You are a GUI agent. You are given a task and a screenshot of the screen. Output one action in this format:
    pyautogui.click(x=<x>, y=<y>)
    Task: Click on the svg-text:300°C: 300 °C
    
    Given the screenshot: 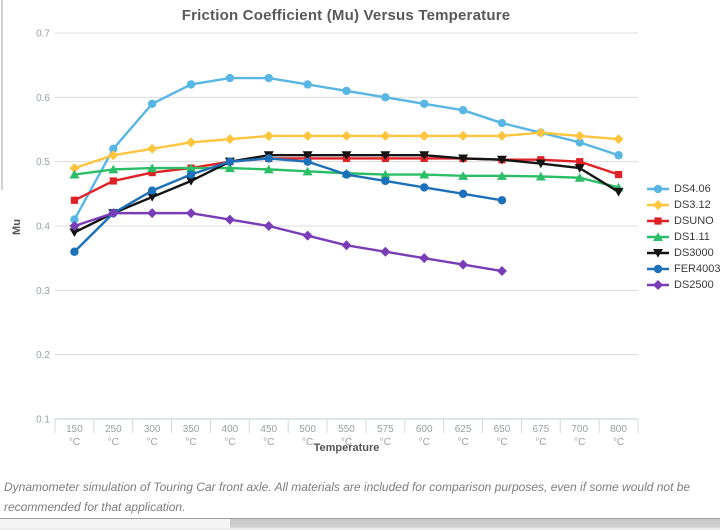 What is the action you would take?
    pyautogui.click(x=152, y=436)
    